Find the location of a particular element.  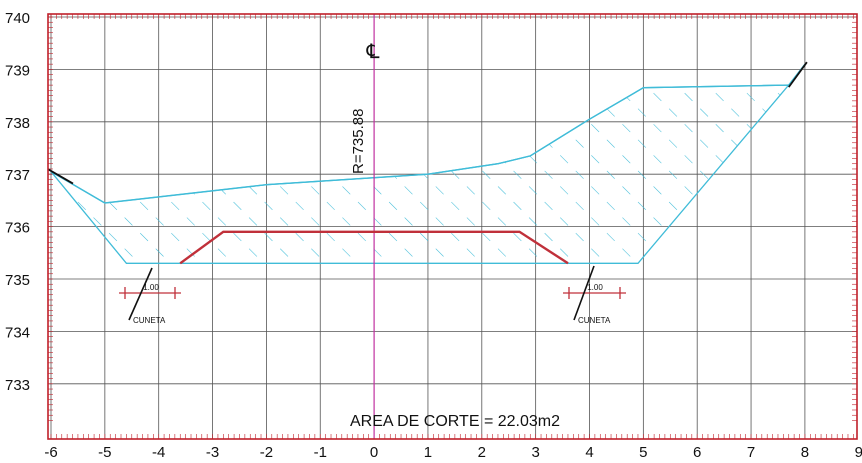

y-tick-label: 737 is located at coordinates (17, 175).